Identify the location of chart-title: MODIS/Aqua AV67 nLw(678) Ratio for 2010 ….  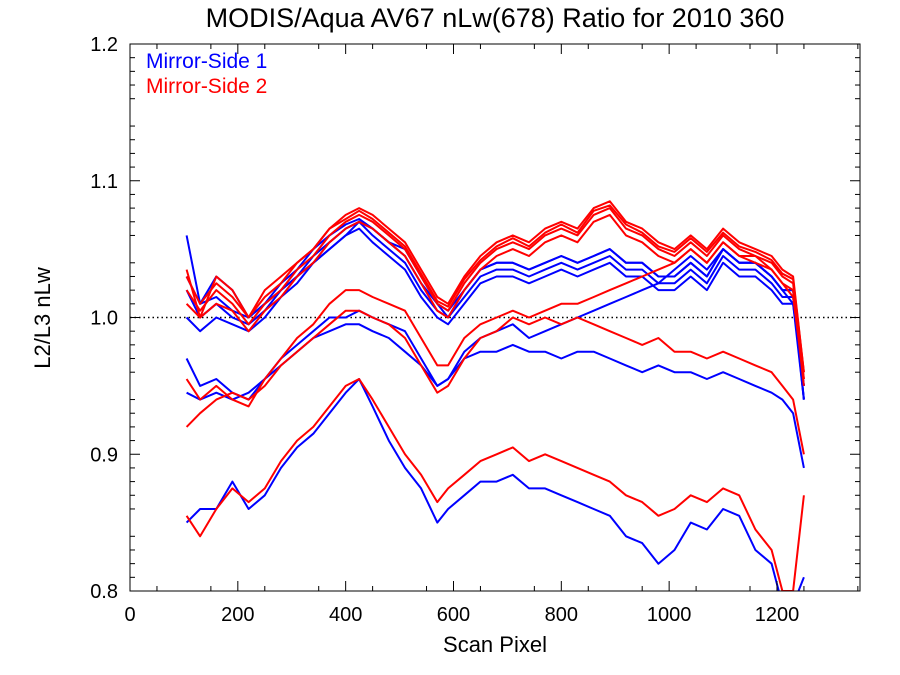
(495, 18).